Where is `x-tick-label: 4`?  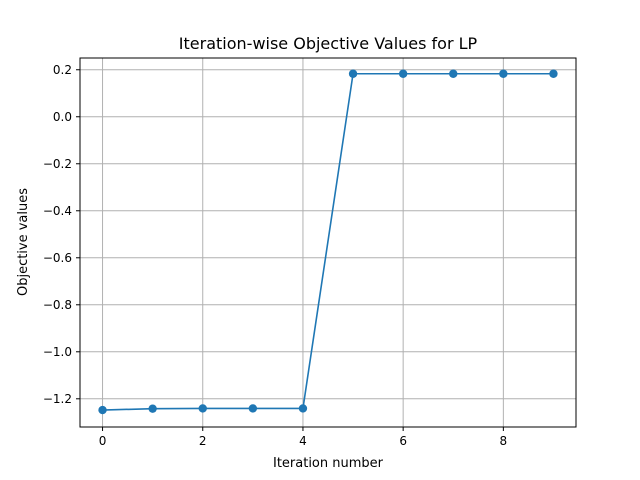
x-tick-label: 4 is located at coordinates (303, 441).